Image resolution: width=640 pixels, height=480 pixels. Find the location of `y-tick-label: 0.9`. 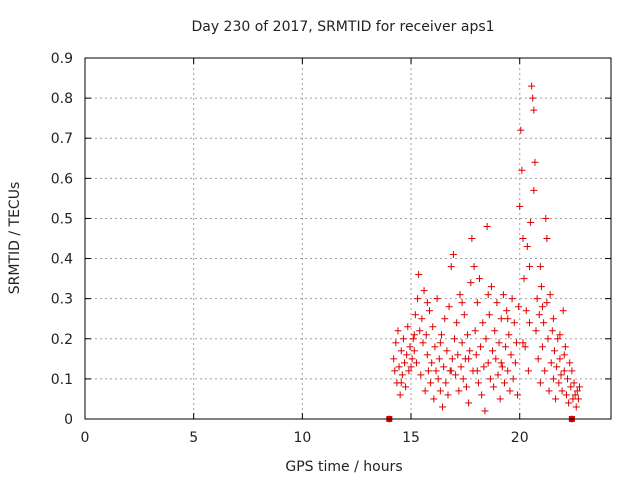

y-tick-label: 0.9 is located at coordinates (62, 59).